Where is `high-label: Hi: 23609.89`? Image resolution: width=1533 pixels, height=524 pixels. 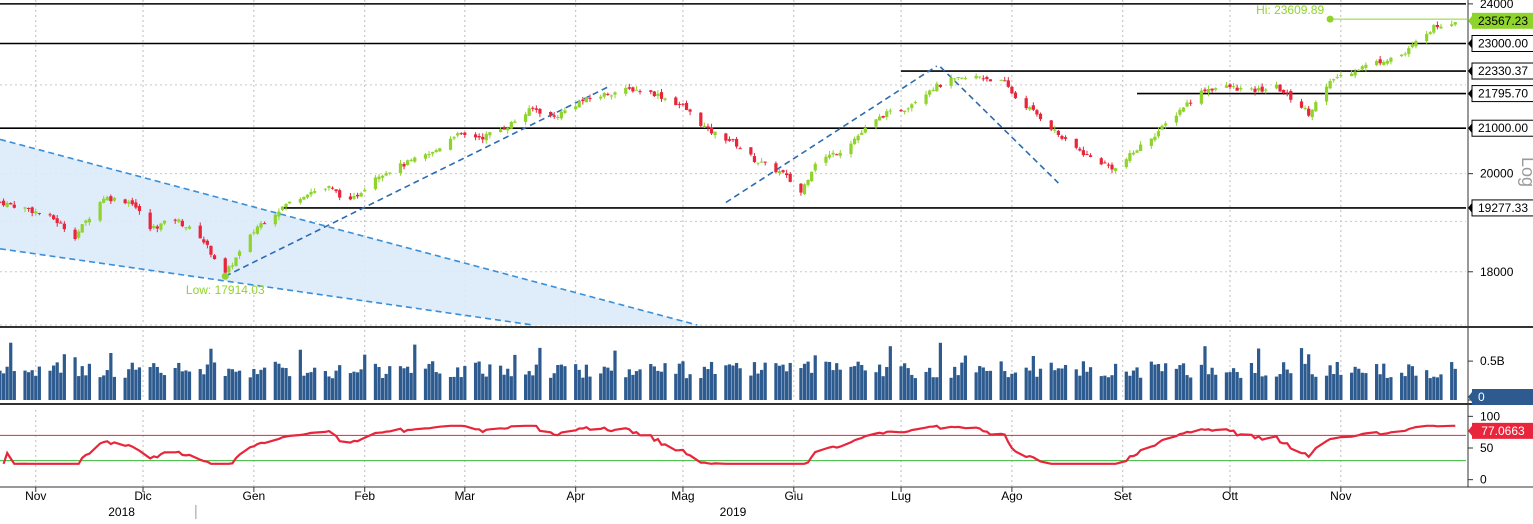
high-label: Hi: 23609.89 is located at coordinates (1290, 10).